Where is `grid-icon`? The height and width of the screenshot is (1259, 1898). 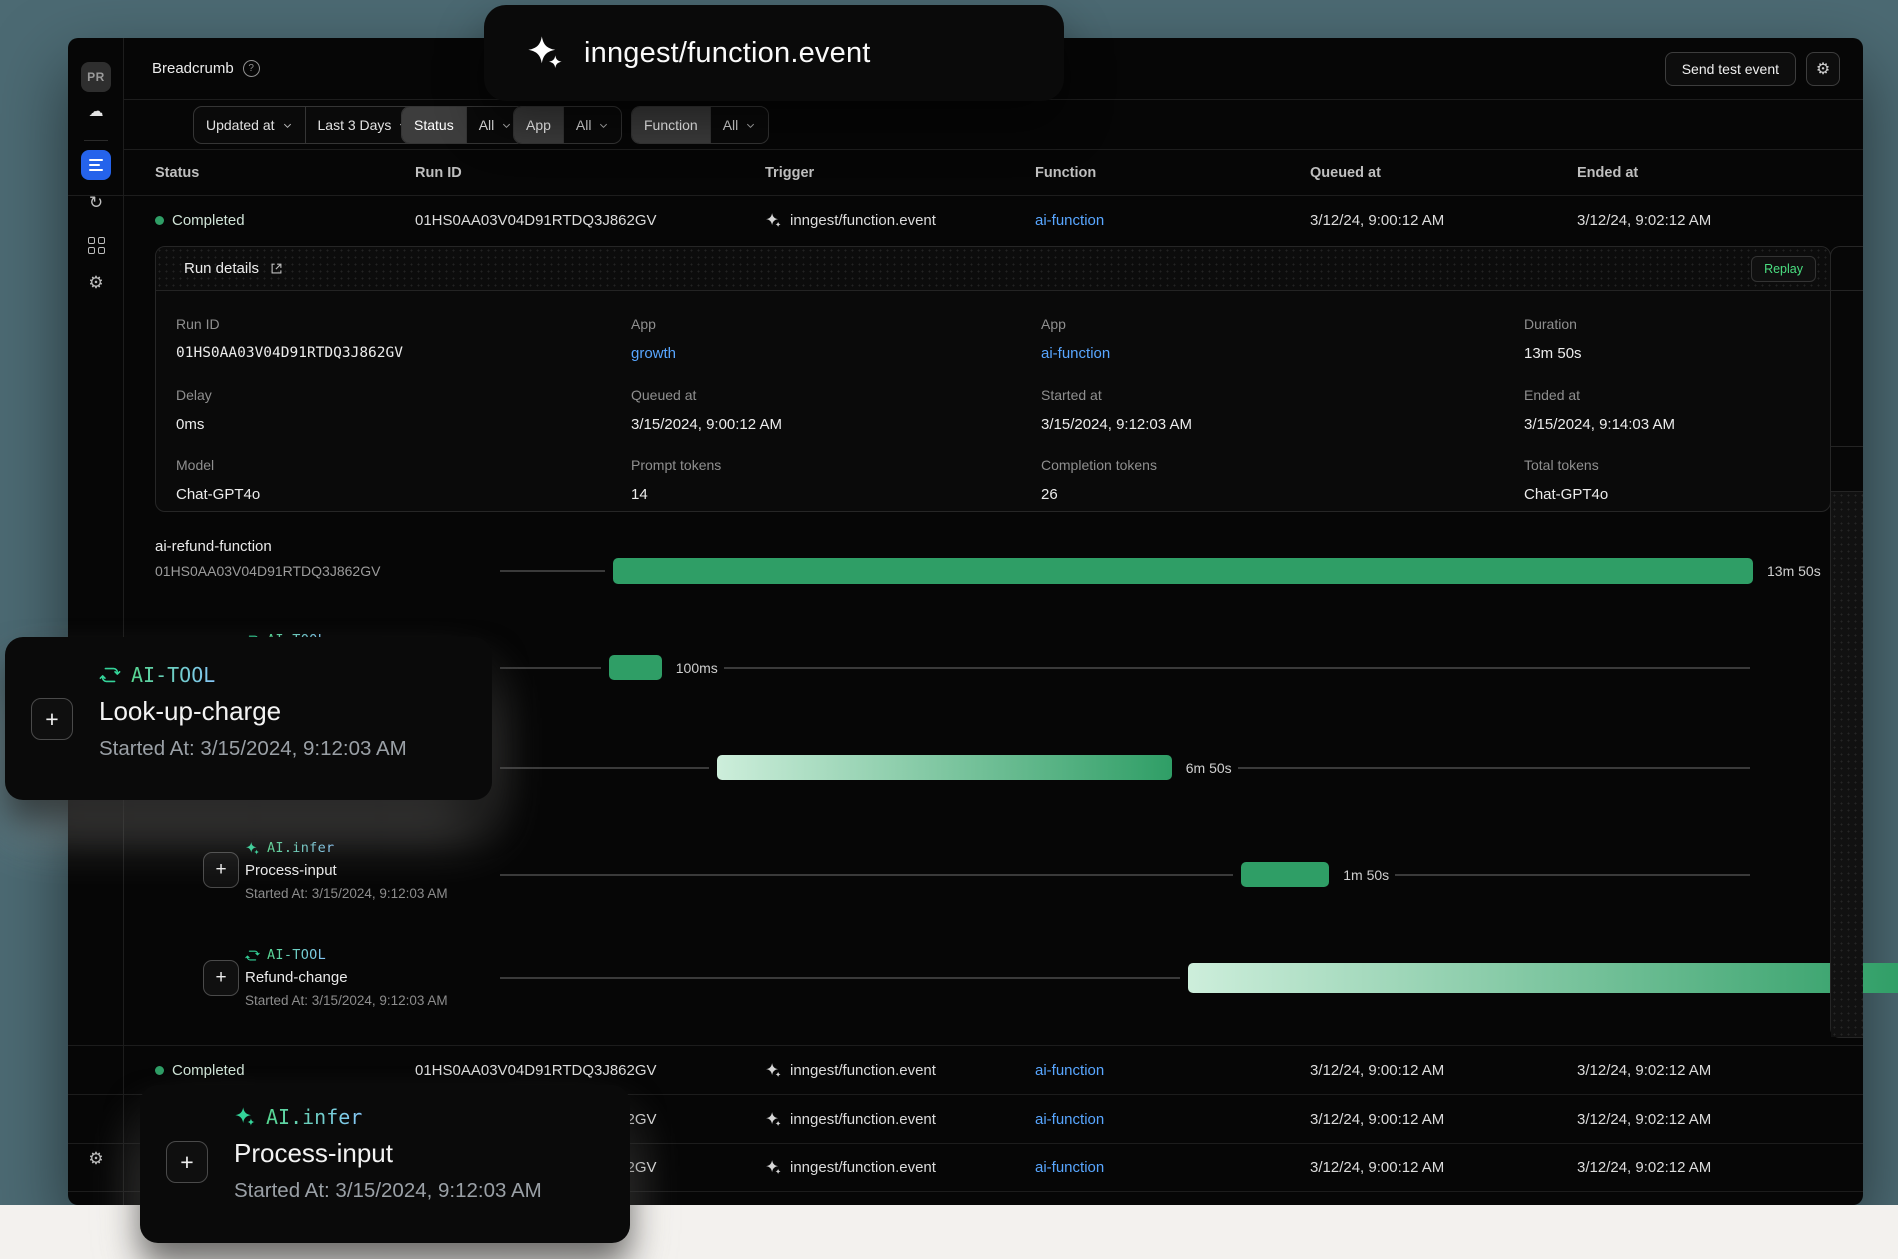 grid-icon is located at coordinates (96, 245).